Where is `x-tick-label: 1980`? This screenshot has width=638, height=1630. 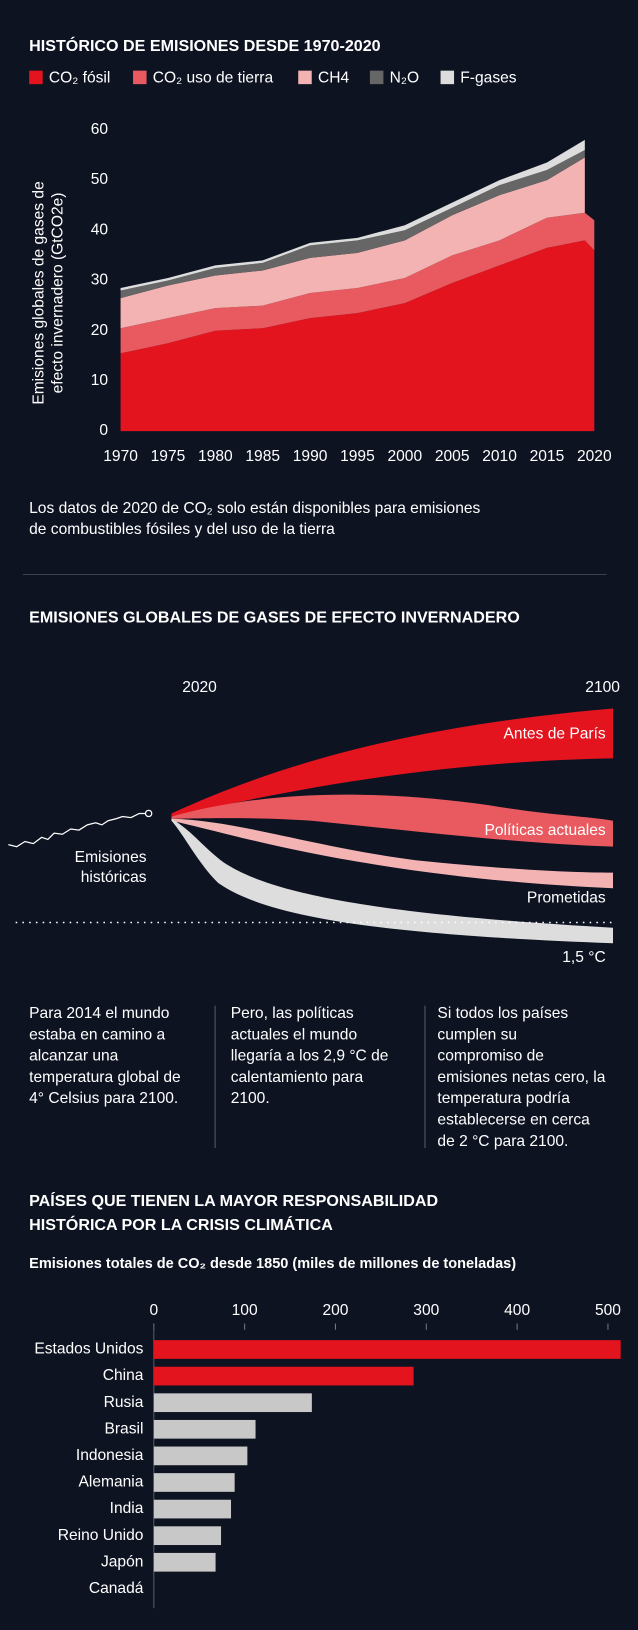 x-tick-label: 1980 is located at coordinates (215, 456).